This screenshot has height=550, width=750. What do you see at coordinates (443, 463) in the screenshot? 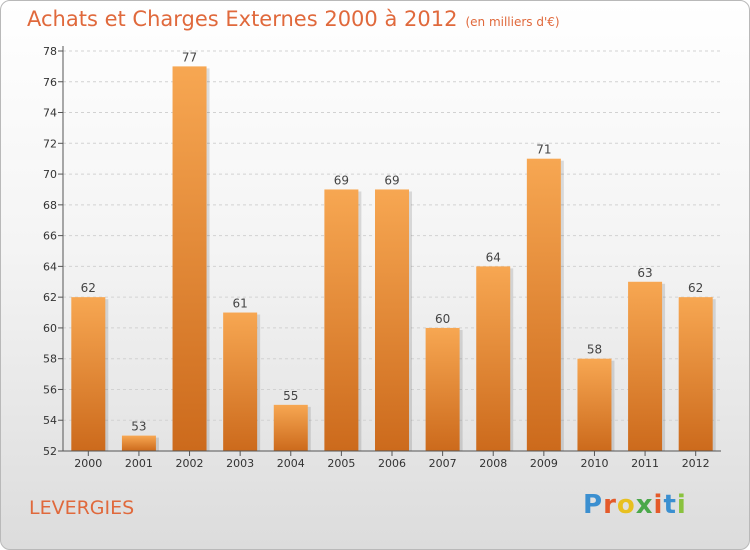
I see `x-tick-label: 2007` at bounding box center [443, 463].